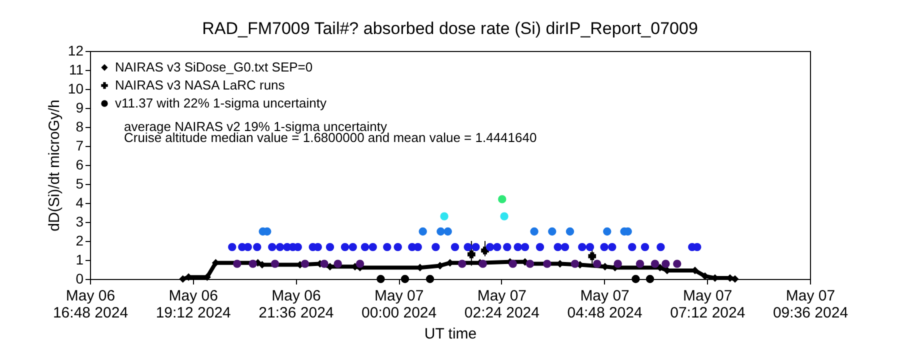  I want to click on legend-label: NAIRAS v3 NASA LaRC runs, so click(200, 85).